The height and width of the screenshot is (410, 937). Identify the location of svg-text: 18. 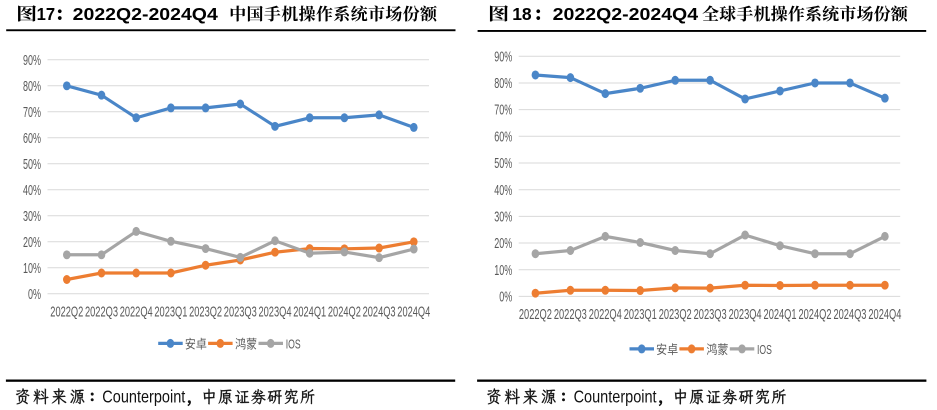
(522, 14).